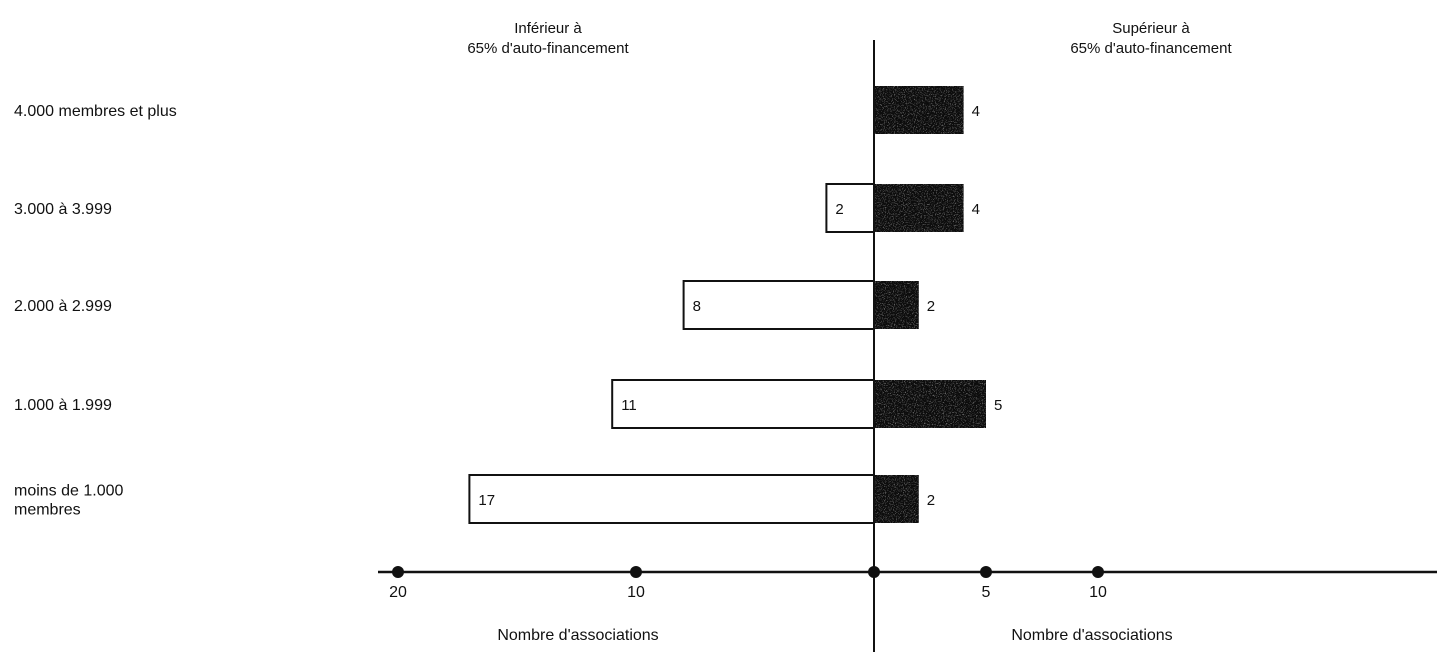  Describe the element at coordinates (1098, 592) in the screenshot. I see `tick-label-right: 10` at that location.